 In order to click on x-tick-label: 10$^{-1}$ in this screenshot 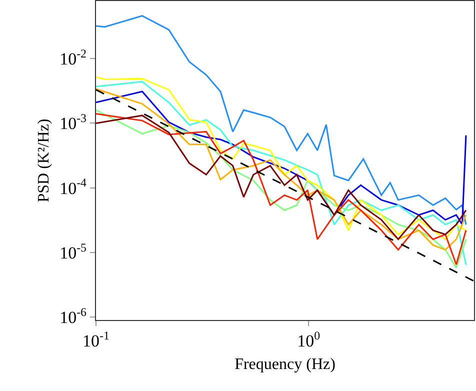, I will do `click(96, 339)`.